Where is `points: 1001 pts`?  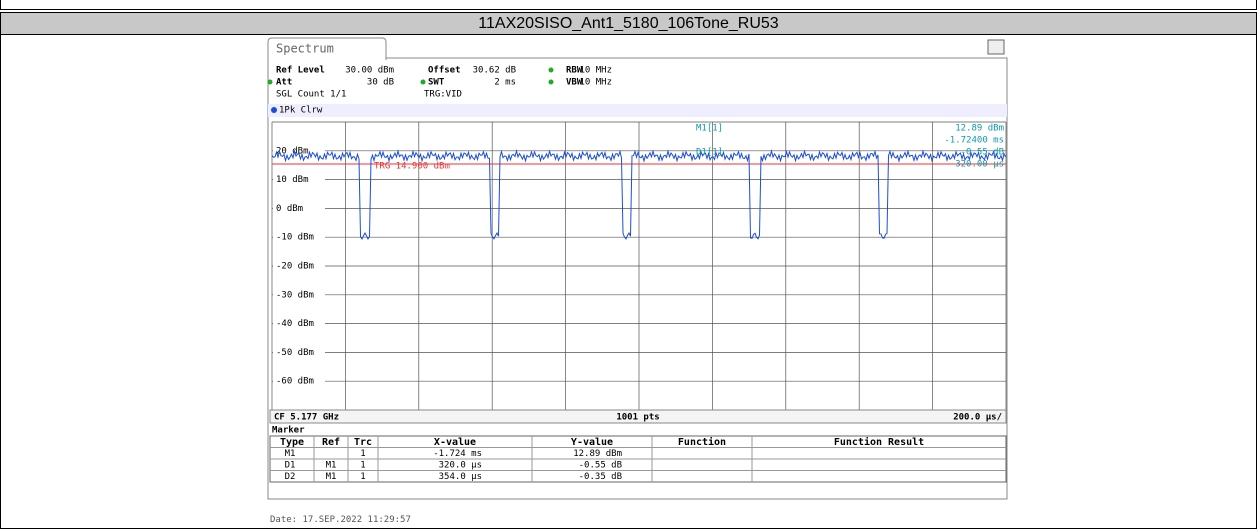 points: 1001 pts is located at coordinates (637, 418).